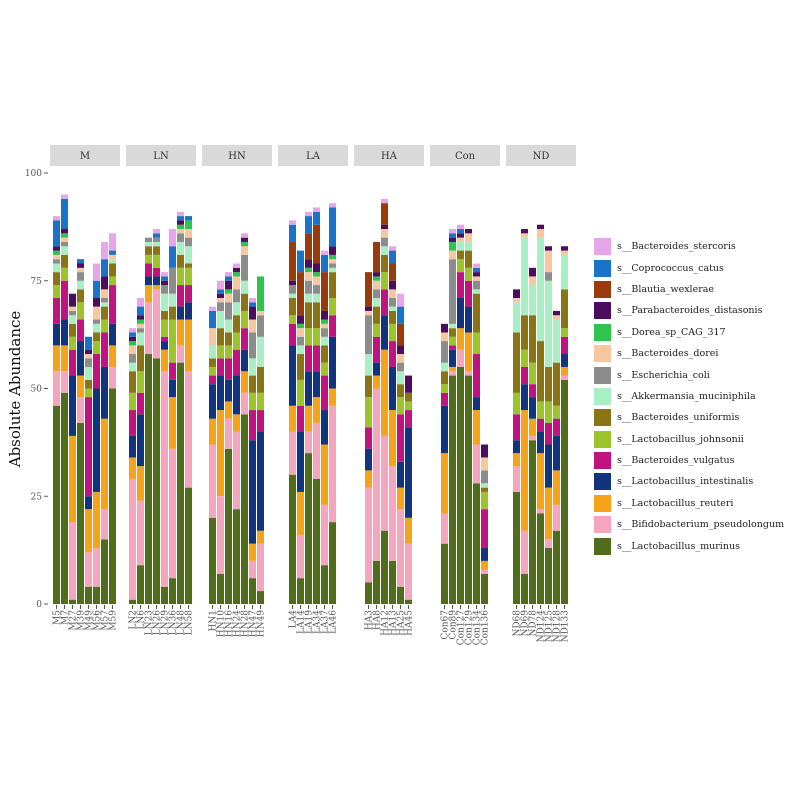 This screenshot has height=800, width=800. Describe the element at coordinates (690, 311) in the screenshot. I see `legend-label: s__Parabacteroides_distasonis` at that location.